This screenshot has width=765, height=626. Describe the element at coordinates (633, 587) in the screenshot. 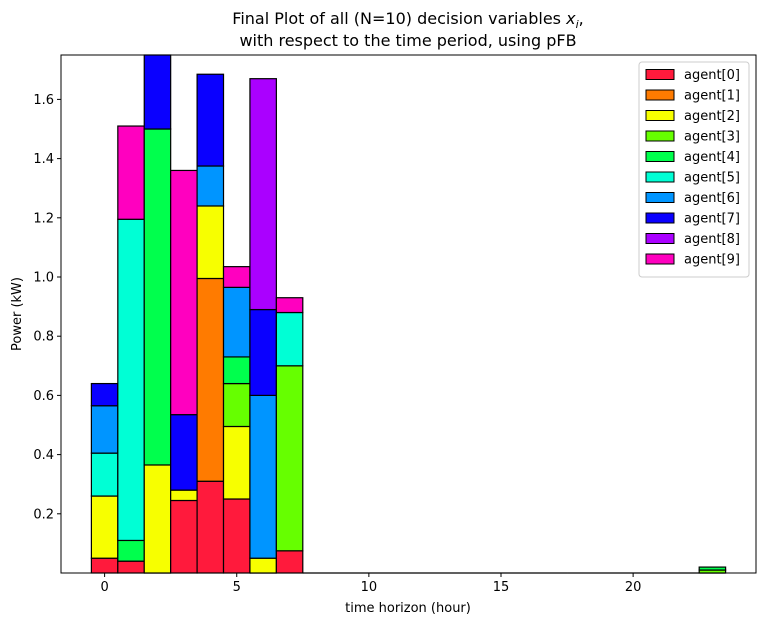

I see `x-tick-label: 20` at that location.